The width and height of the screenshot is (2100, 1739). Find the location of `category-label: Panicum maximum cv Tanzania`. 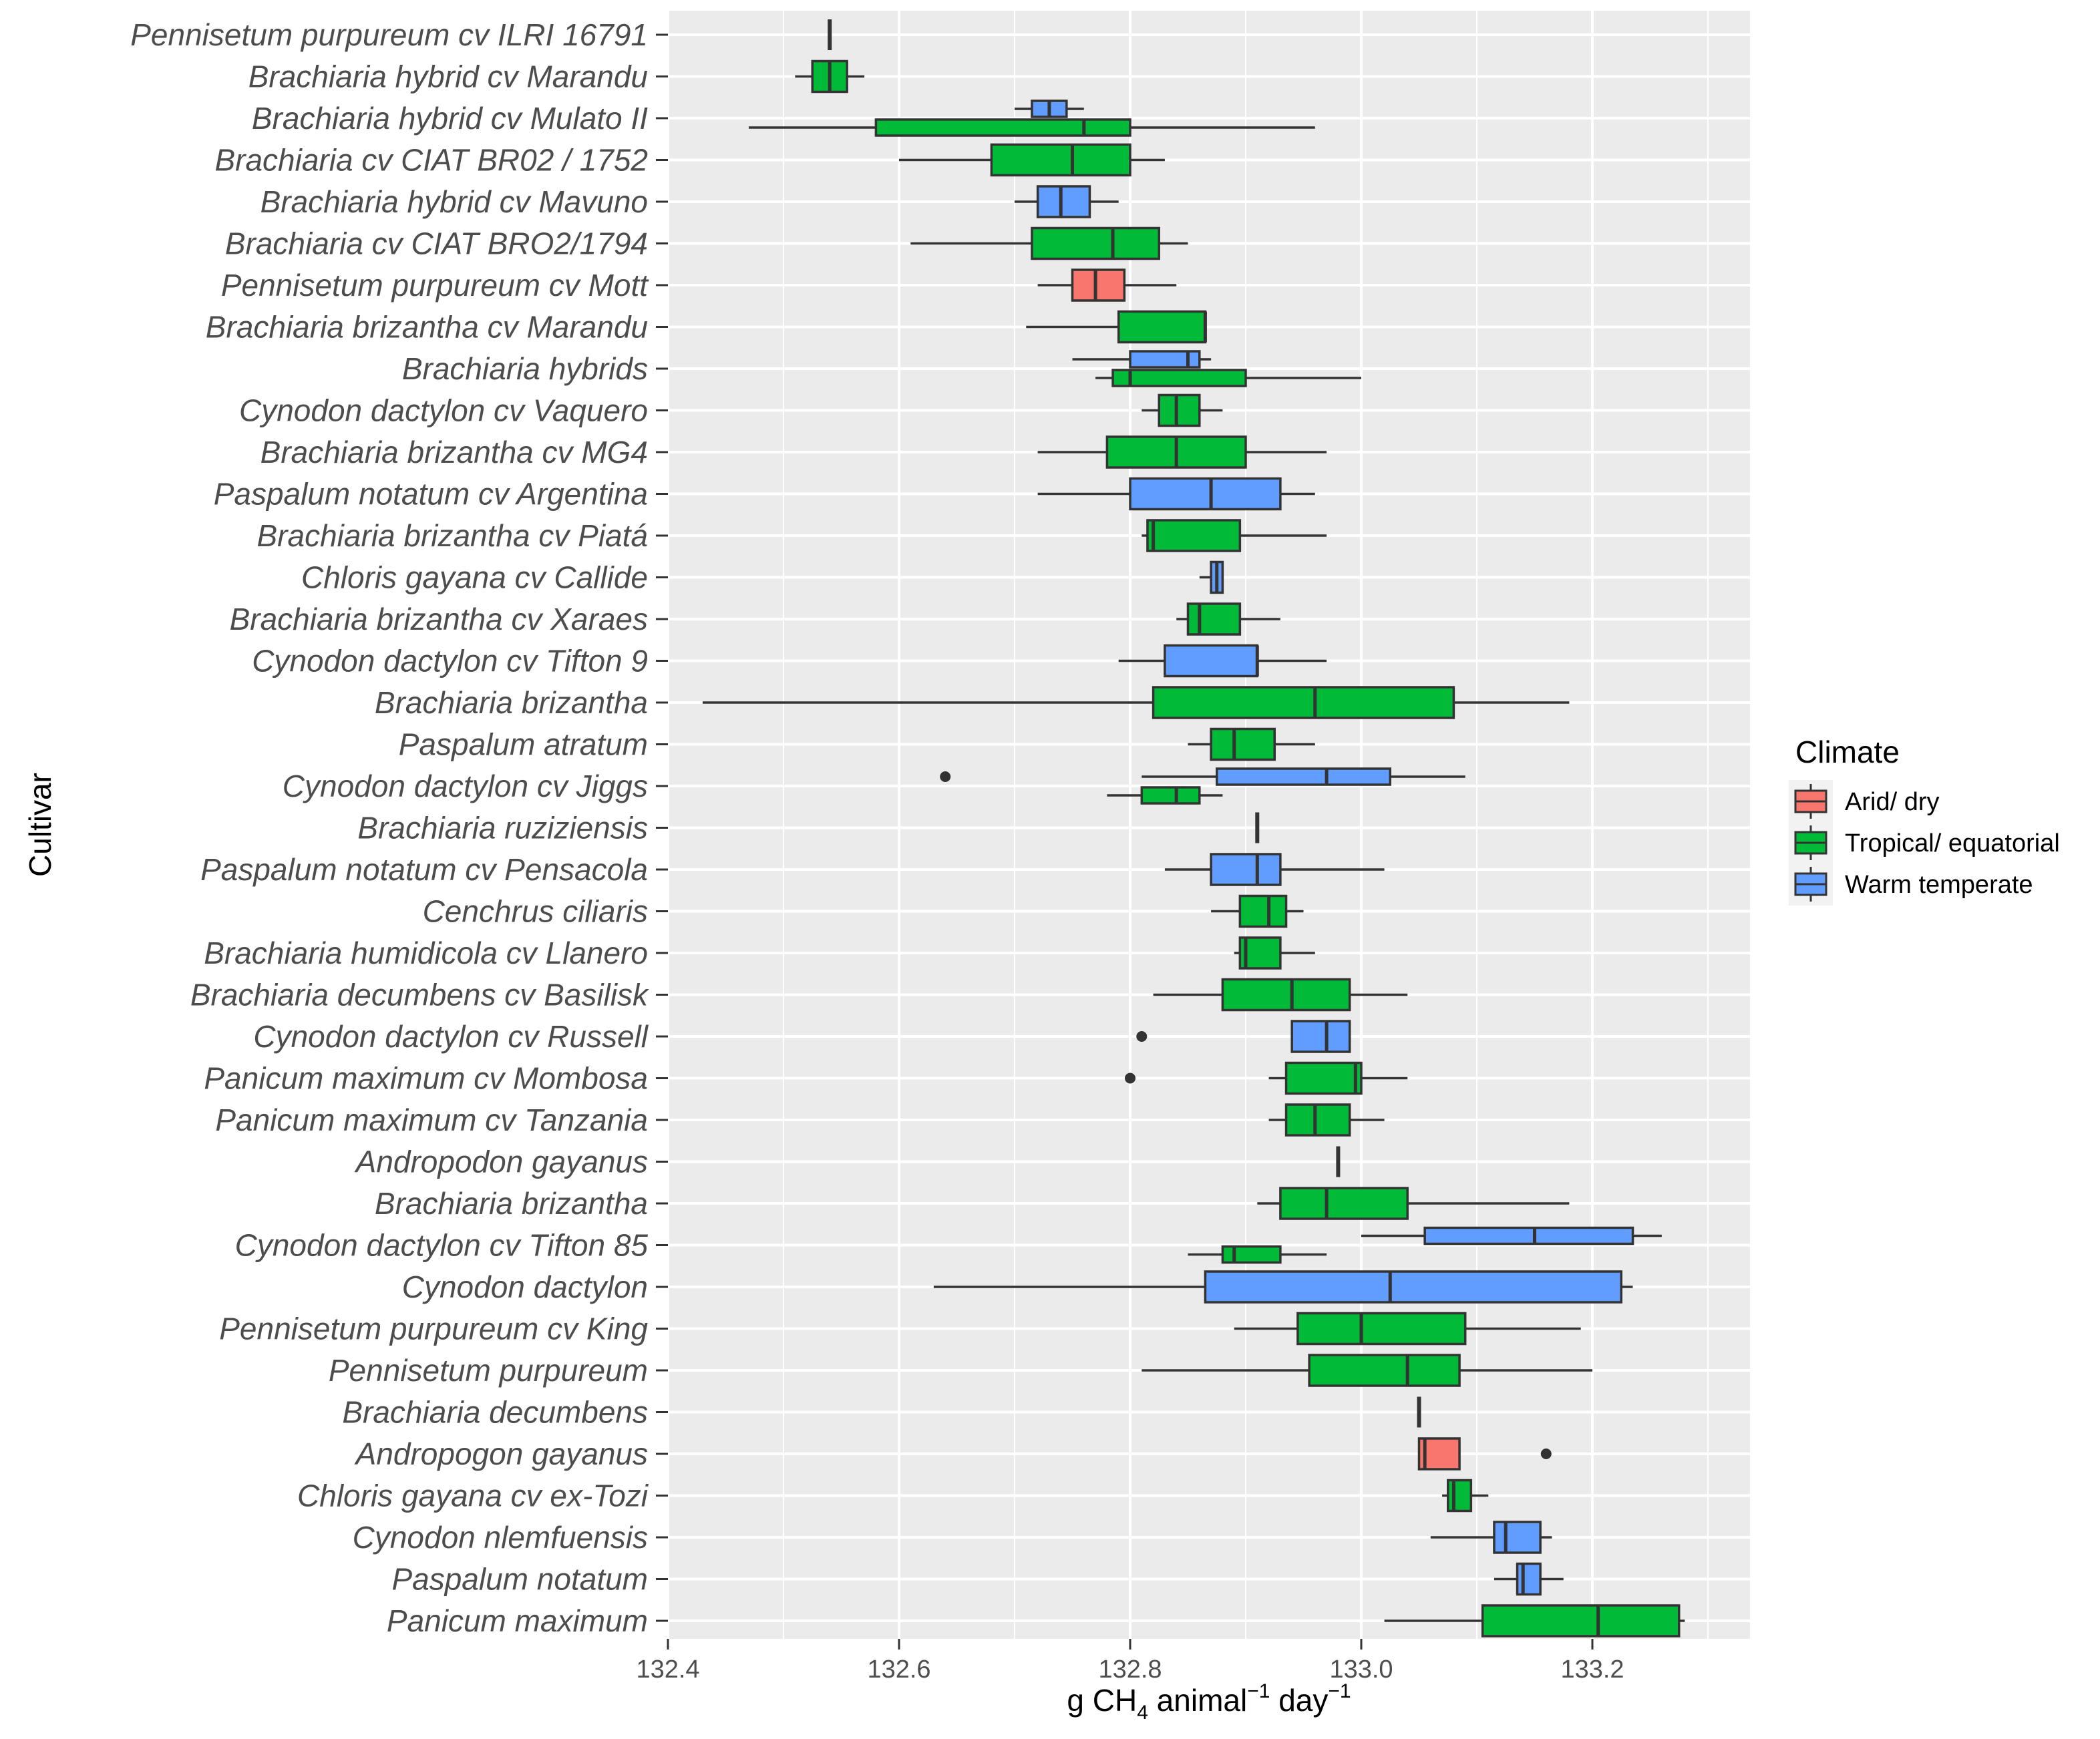

category-label: Panicum maximum cv Tanzania is located at coordinates (431, 1120).